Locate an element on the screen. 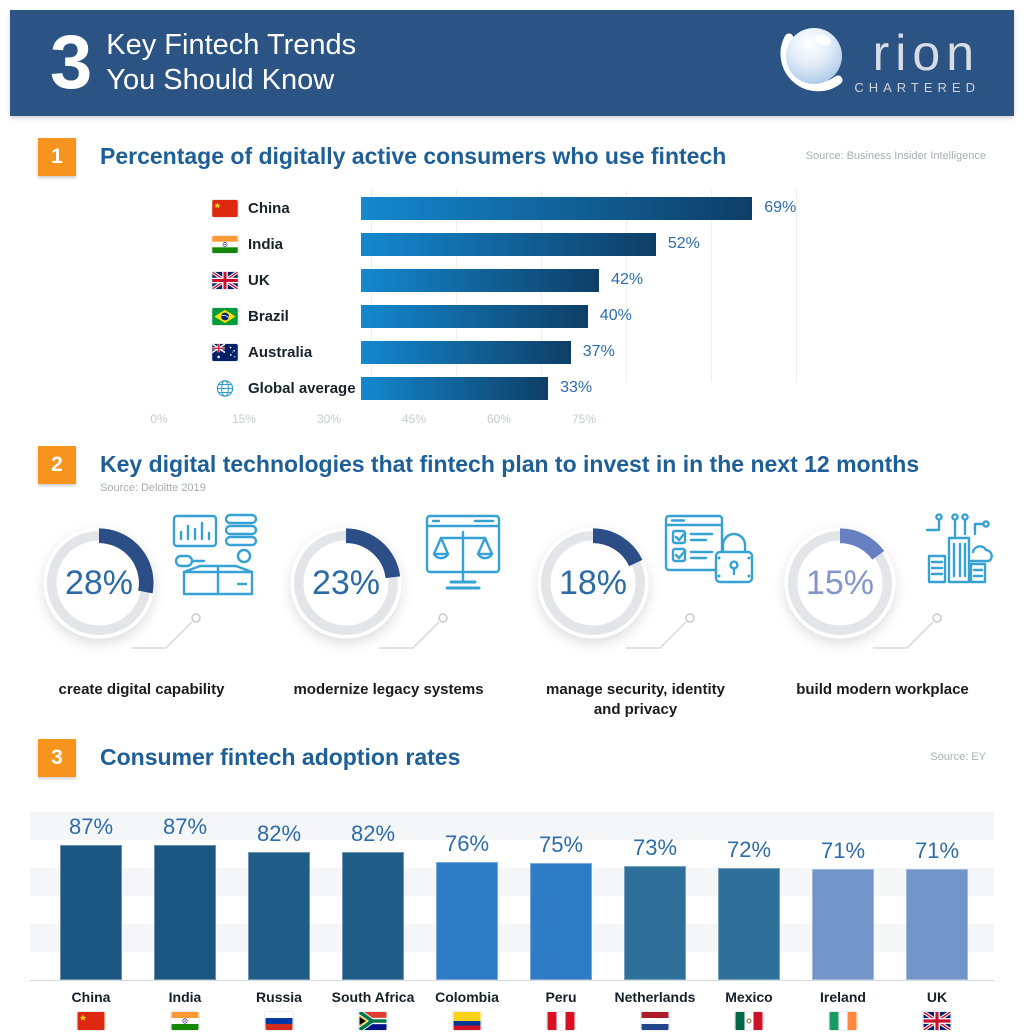 This screenshot has width=1024, height=1034. section-3-title: Consumer fintech adoption rates is located at coordinates (280, 756).